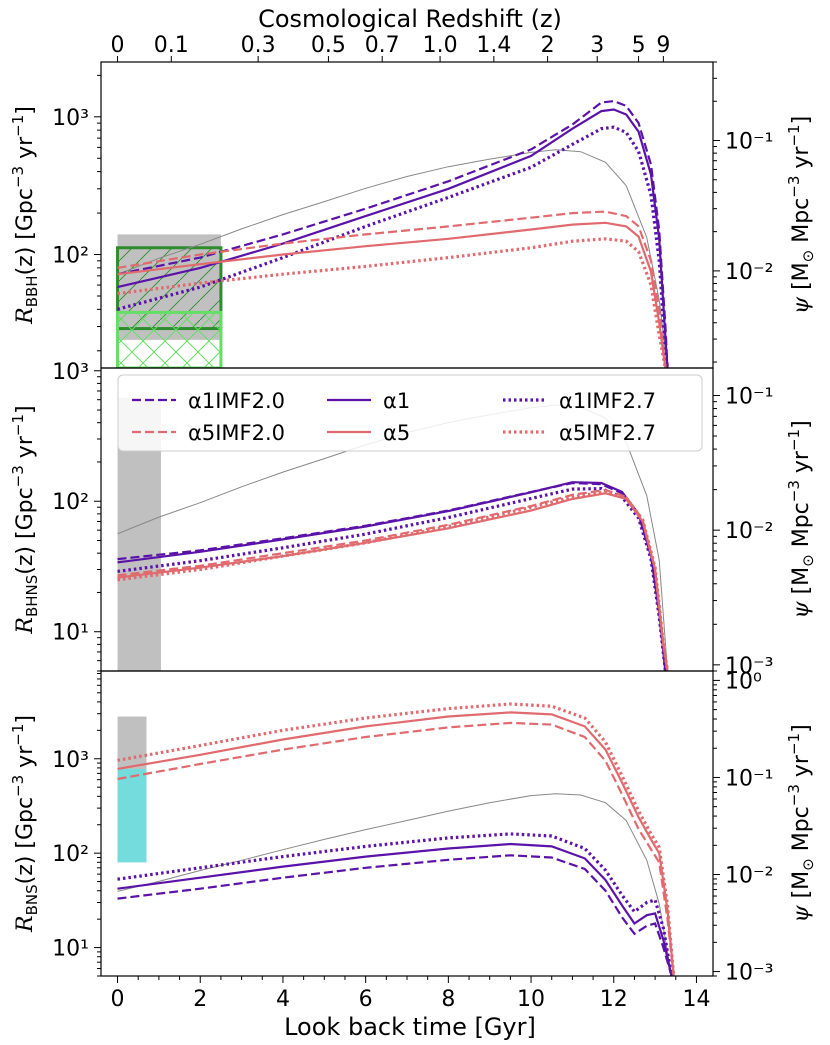 This screenshot has height=1045, width=830. I want to click on x-tick-label: 4, so click(283, 999).